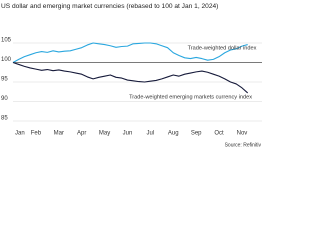 The image size is (320, 240). What do you see at coordinates (219, 134) in the screenshot?
I see `x-tick-label: Oct` at bounding box center [219, 134].